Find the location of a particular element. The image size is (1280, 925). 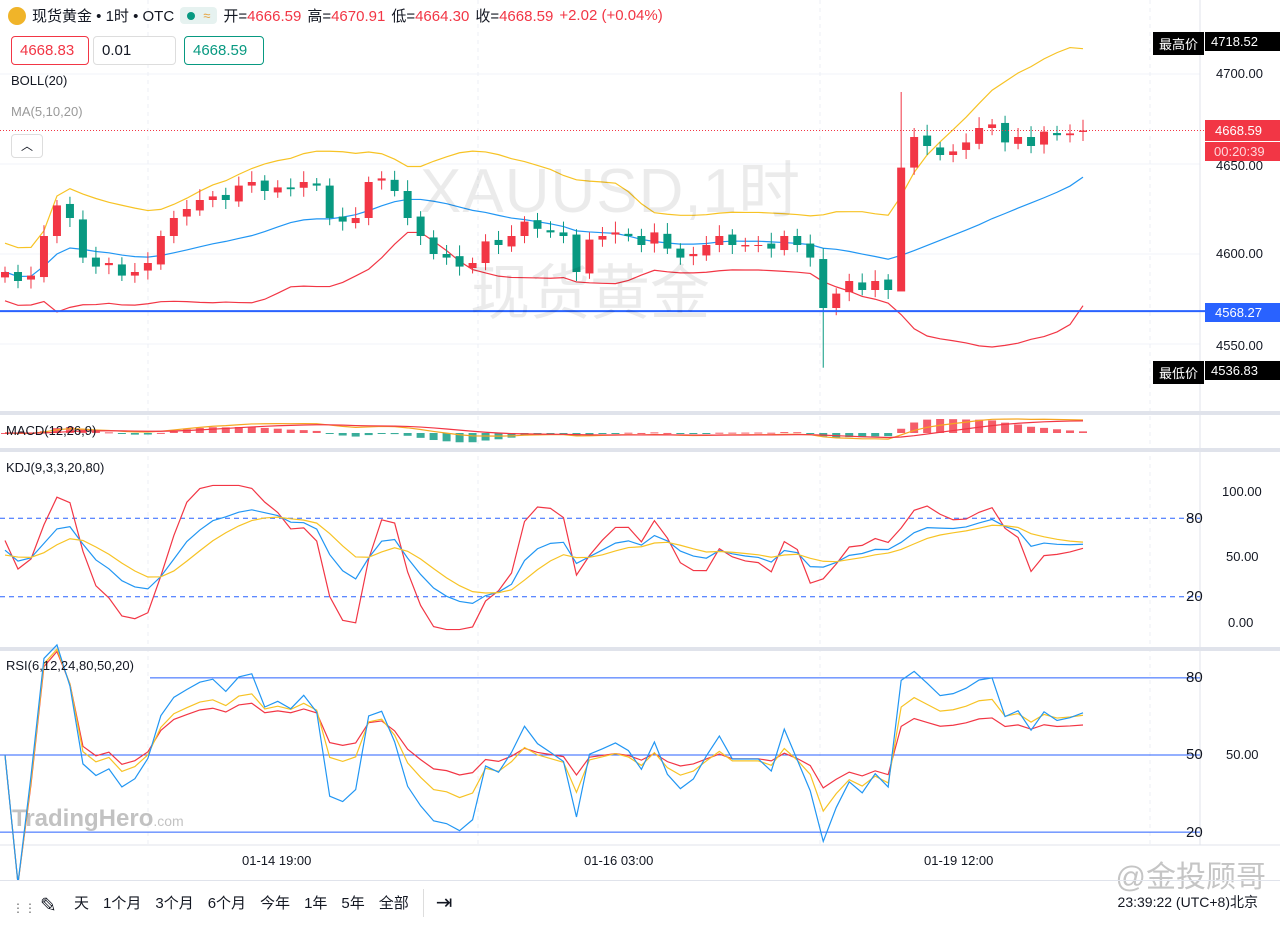

high-label: 高= is located at coordinates (319, 16).